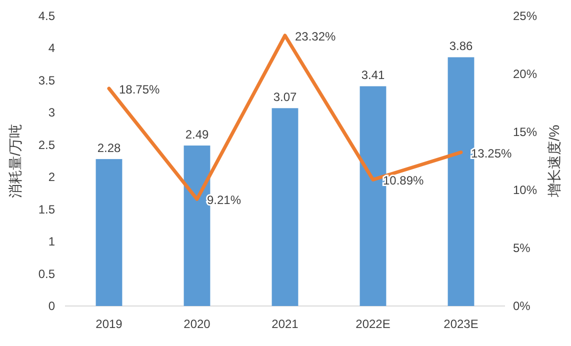 This screenshot has height=346, width=571. I want to click on x-tick-label: 2021, so click(285, 324).